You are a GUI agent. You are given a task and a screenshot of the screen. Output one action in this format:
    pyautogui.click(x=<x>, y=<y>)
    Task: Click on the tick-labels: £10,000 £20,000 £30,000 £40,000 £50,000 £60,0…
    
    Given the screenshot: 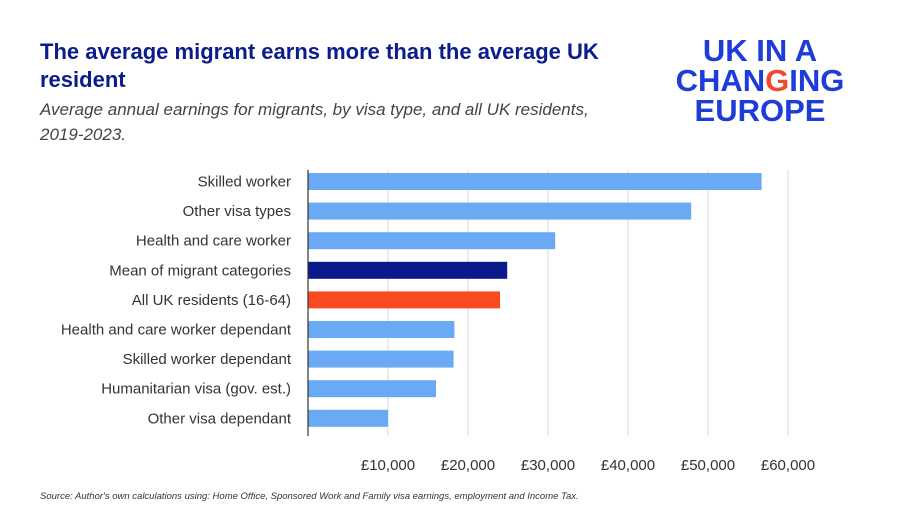 What is the action you would take?
    pyautogui.click(x=588, y=465)
    